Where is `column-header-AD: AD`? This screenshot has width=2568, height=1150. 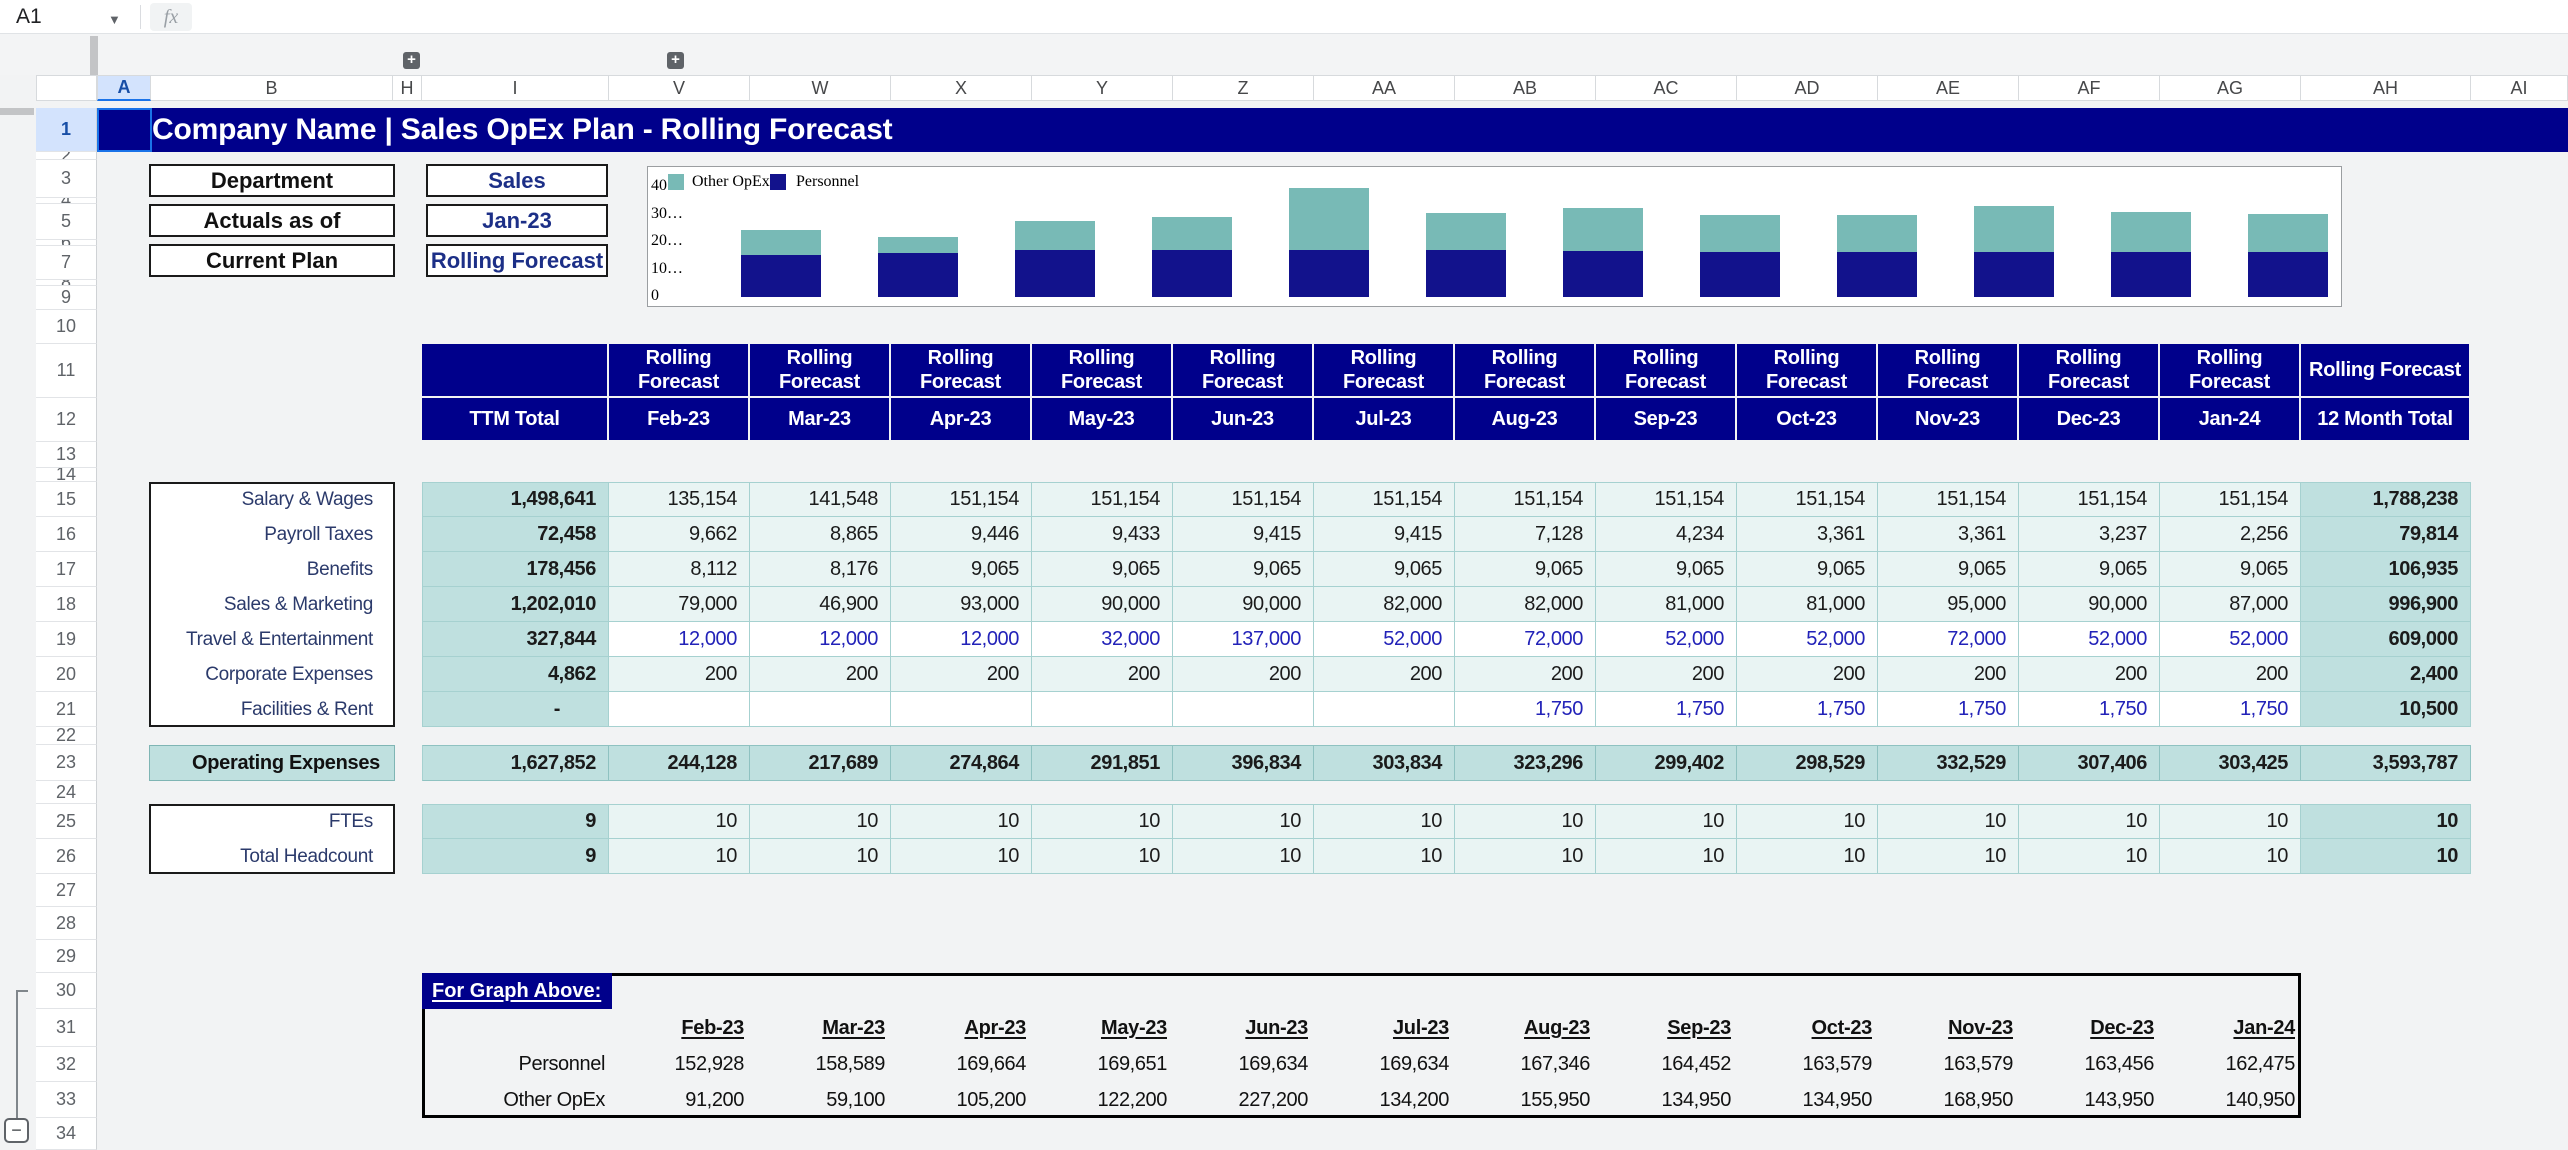
column-header-AD: AD is located at coordinates (1807, 88).